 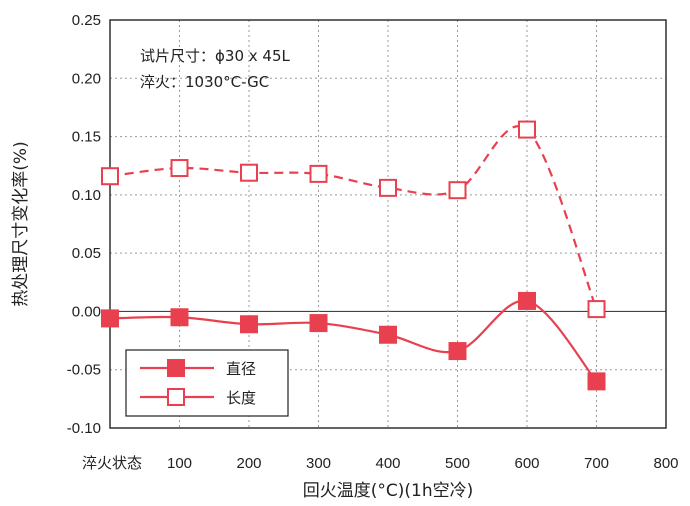 What do you see at coordinates (387, 463) in the screenshot?
I see `x-tick-label: 400` at bounding box center [387, 463].